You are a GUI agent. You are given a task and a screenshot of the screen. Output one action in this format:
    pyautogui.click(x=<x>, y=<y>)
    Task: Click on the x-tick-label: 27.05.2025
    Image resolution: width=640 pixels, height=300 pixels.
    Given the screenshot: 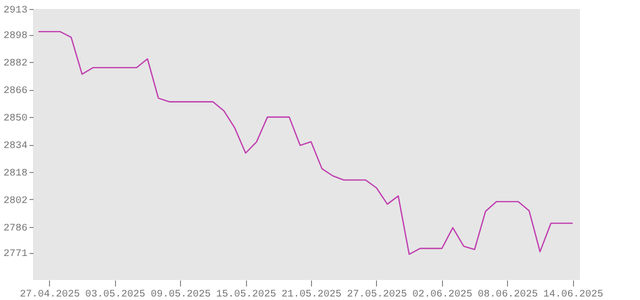 What is the action you would take?
    pyautogui.click(x=376, y=295)
    